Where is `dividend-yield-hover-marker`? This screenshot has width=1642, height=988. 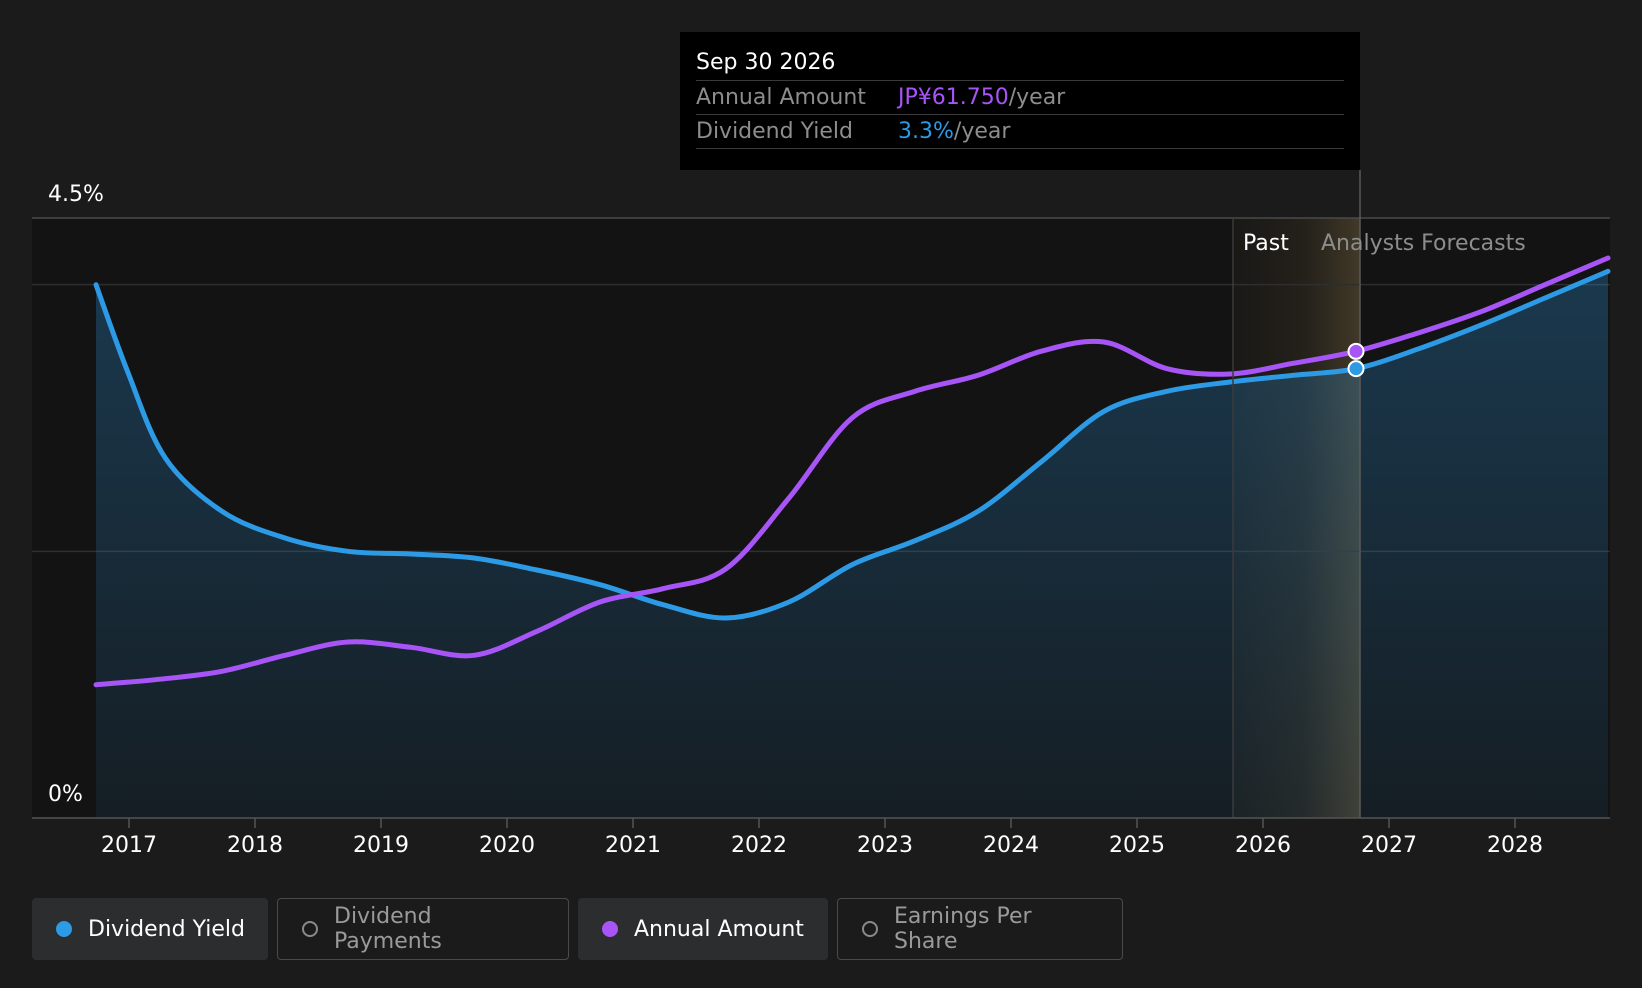 dividend-yield-hover-marker is located at coordinates (1356, 369).